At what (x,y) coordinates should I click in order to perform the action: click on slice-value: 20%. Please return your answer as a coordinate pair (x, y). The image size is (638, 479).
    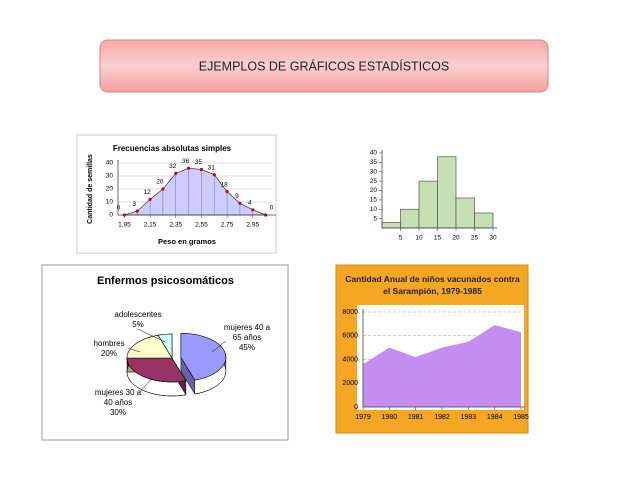
    Looking at the image, I should click on (108, 353).